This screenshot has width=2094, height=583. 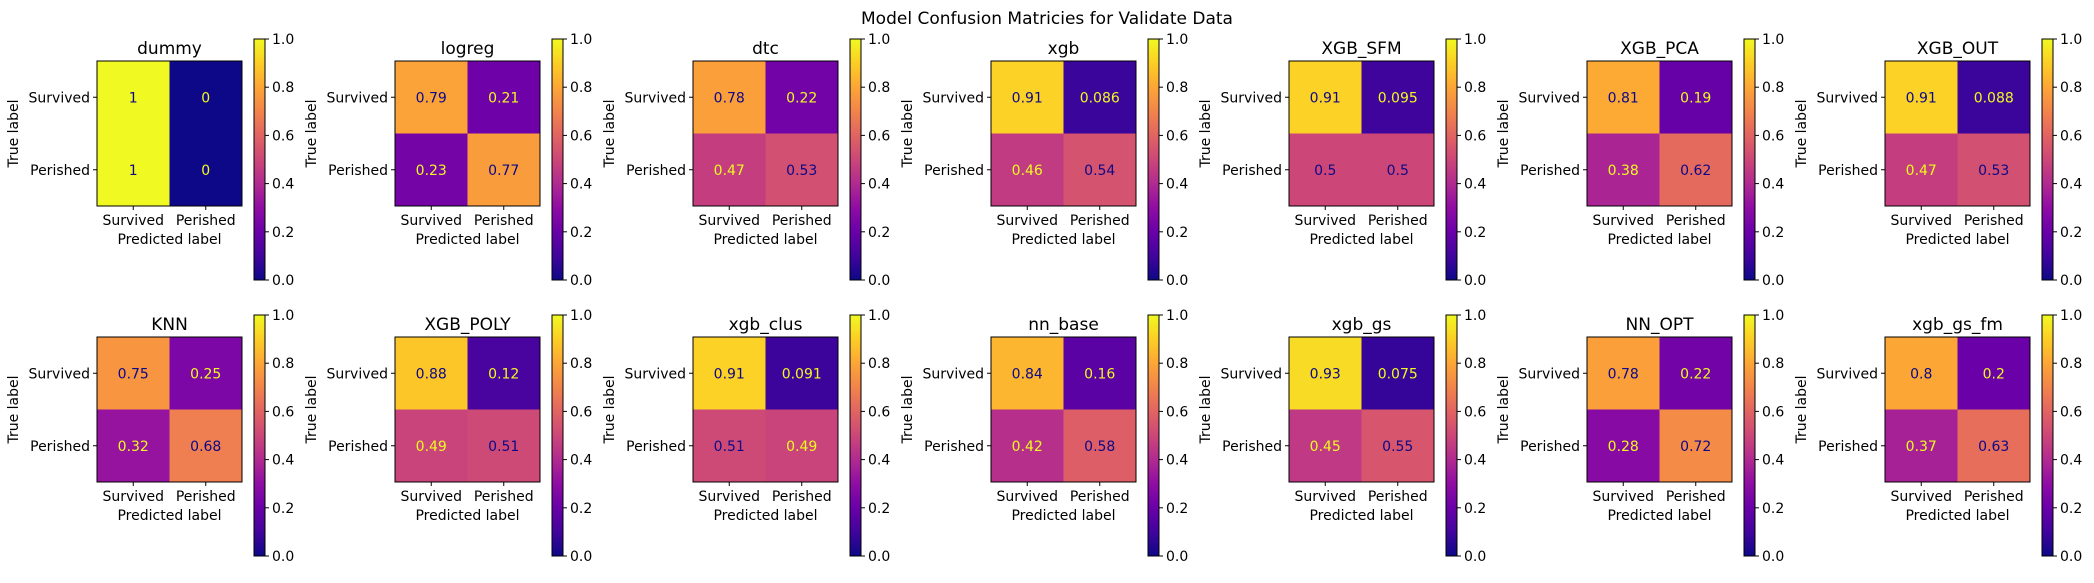 I want to click on panel-title: XGB_PCA, so click(x=1659, y=49).